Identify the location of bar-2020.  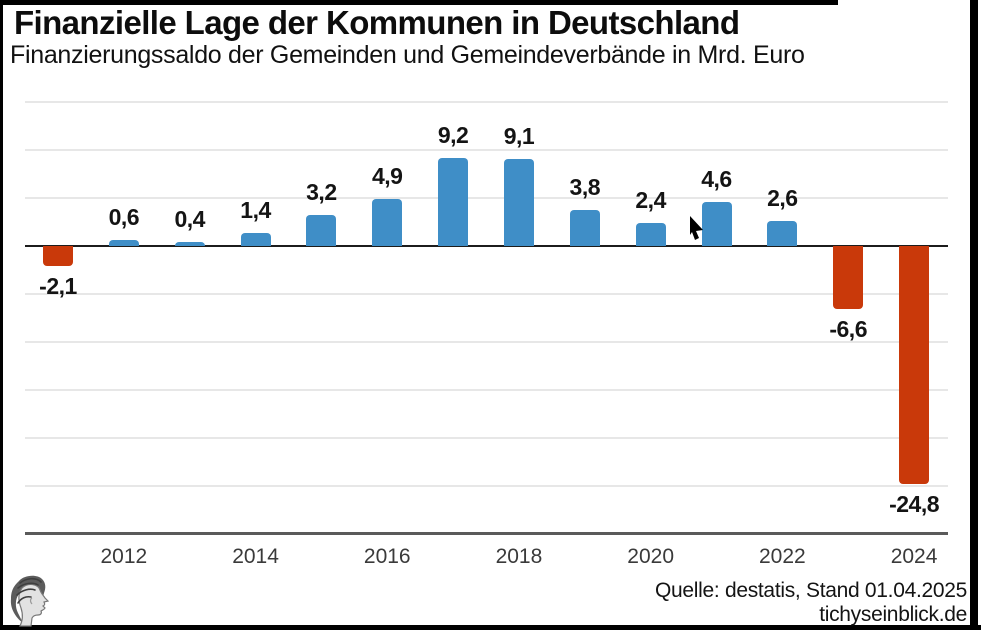
(650, 234).